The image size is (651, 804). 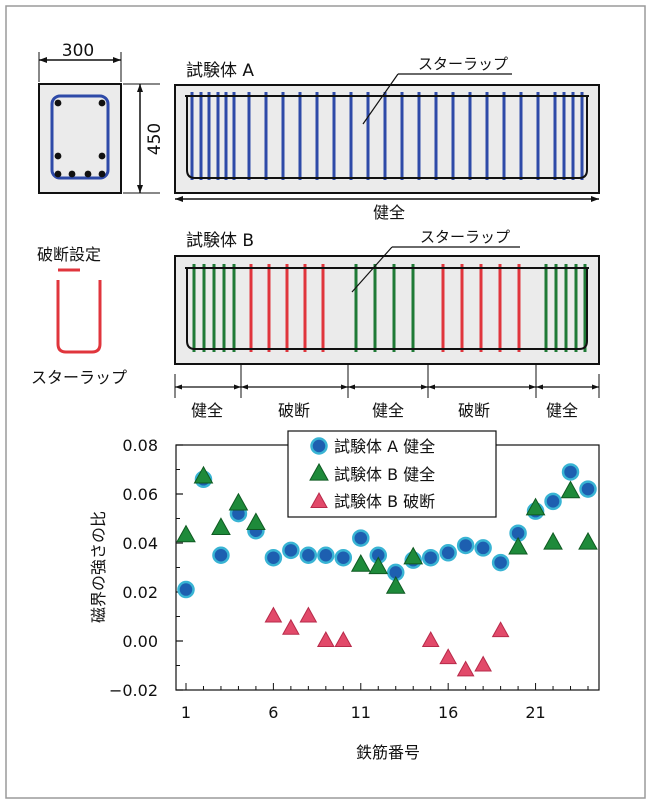 I want to click on x-tick-label: 11, so click(x=361, y=712).